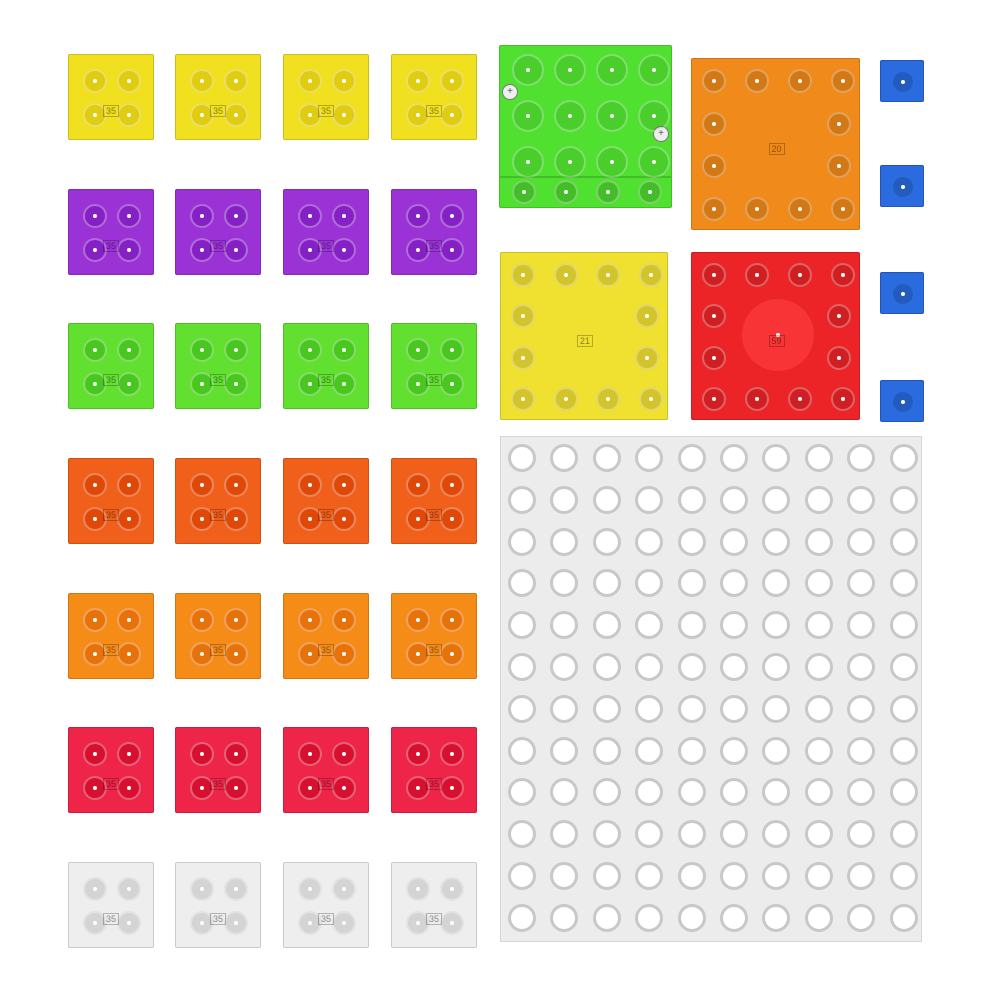 The height and width of the screenshot is (1000, 1000). I want to click on module-label: 59, so click(776, 341).